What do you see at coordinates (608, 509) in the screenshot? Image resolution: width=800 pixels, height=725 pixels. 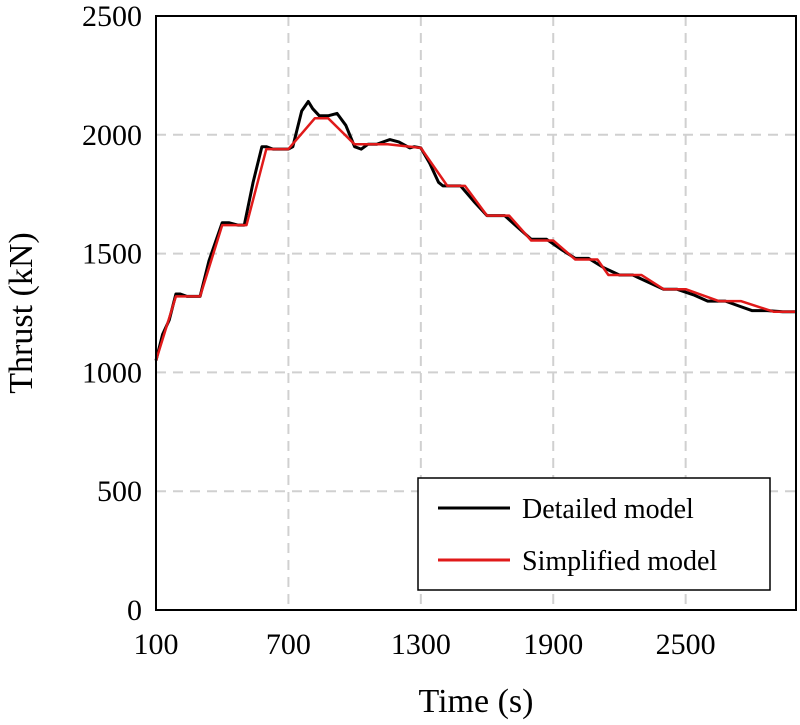 I see `legend-label-detailed: Detailed model` at bounding box center [608, 509].